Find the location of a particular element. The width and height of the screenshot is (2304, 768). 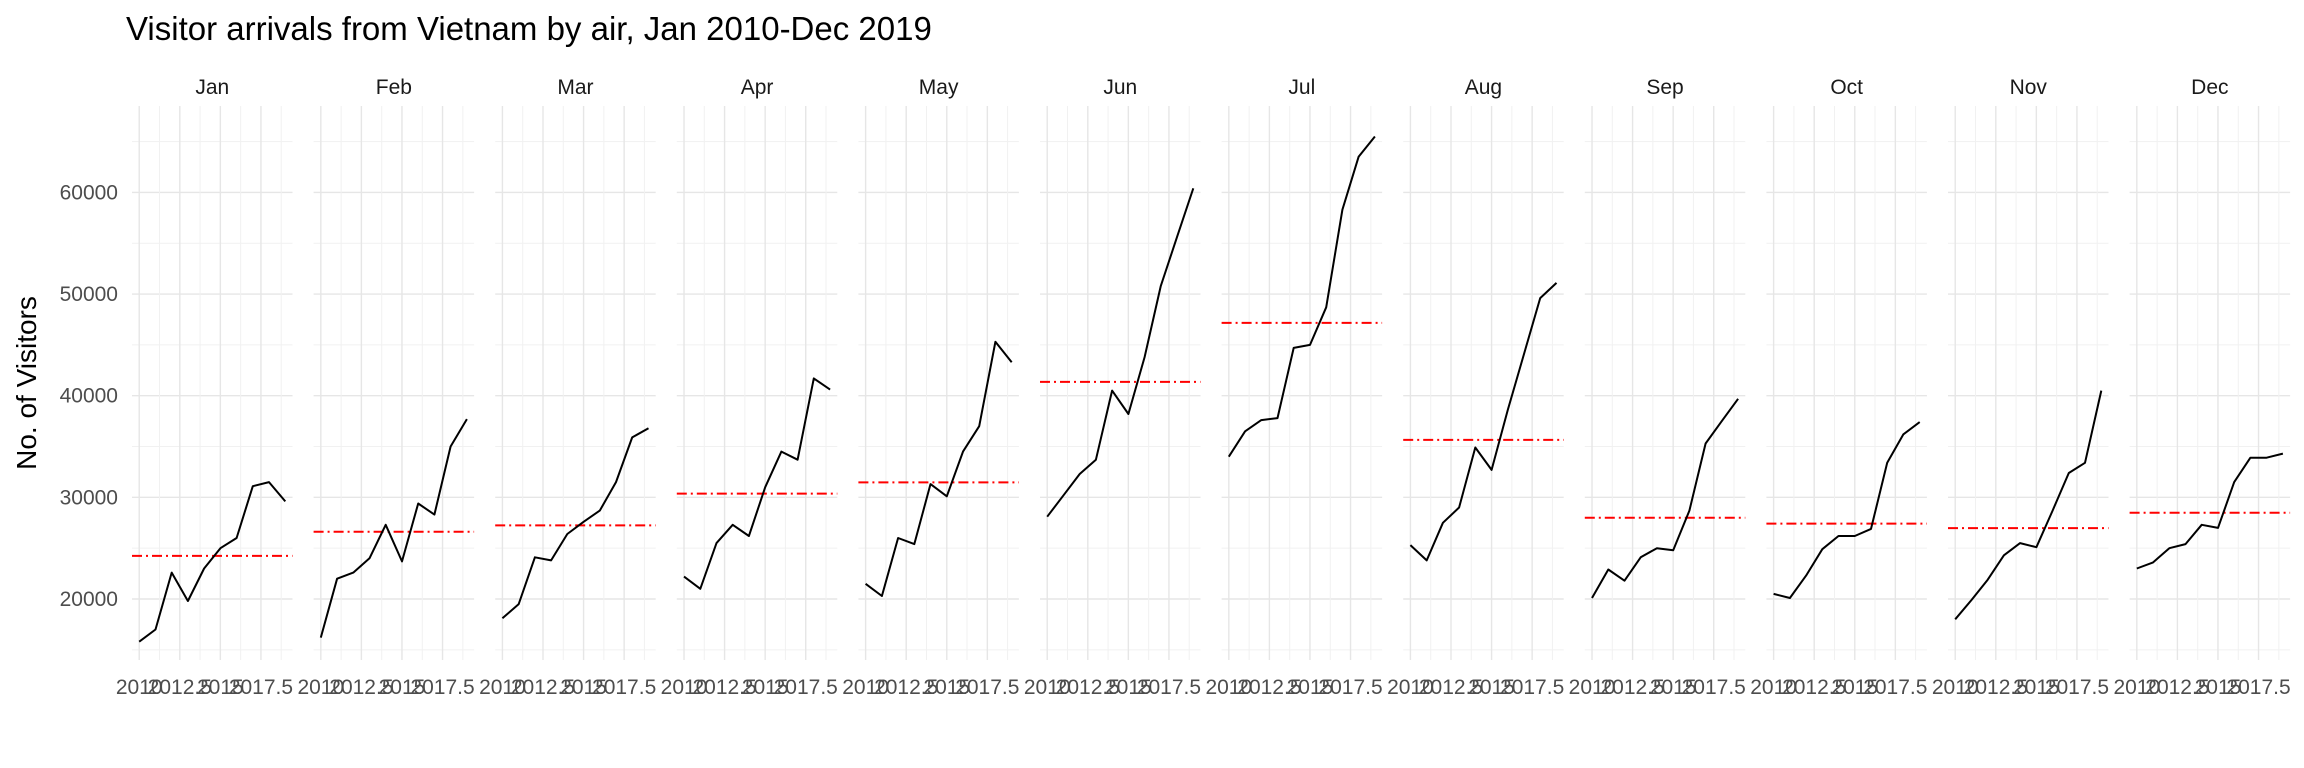

panel-label-nov: Nov is located at coordinates (2029, 87).